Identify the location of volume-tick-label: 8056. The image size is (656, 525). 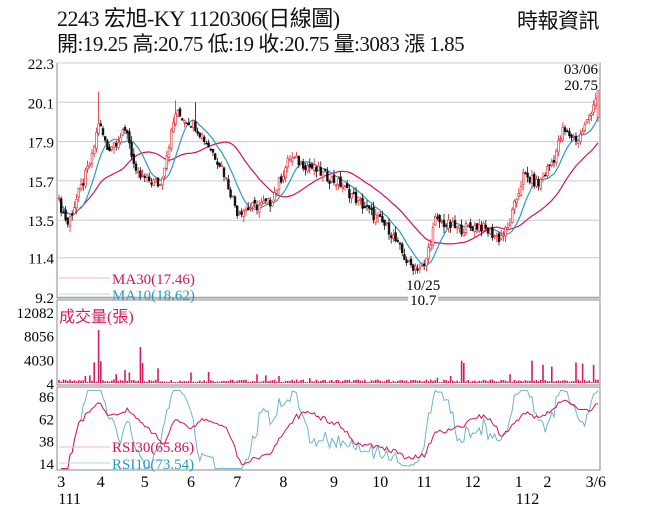
(39, 338).